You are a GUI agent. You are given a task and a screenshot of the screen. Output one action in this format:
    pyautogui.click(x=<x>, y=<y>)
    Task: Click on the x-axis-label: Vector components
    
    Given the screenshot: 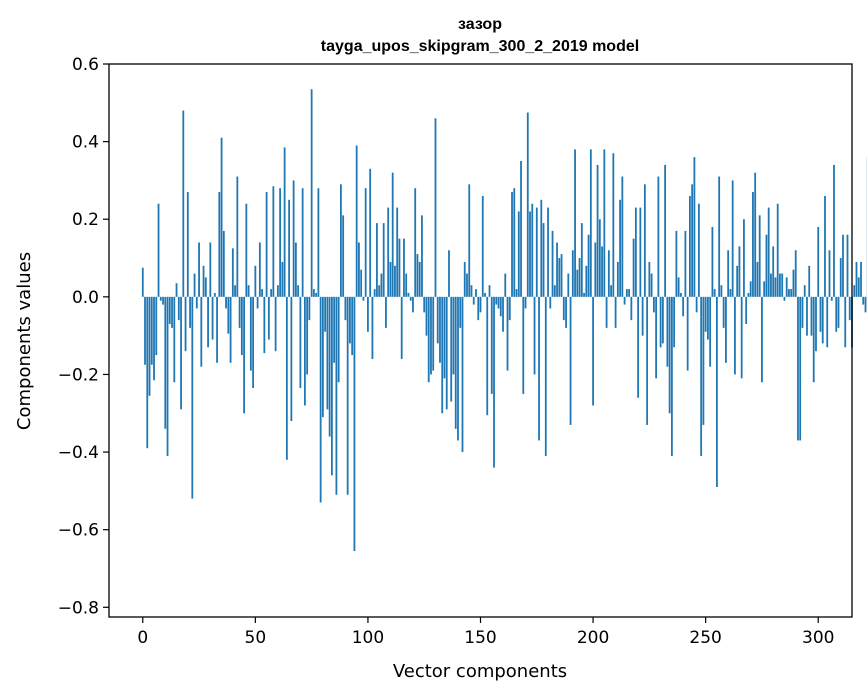 What is the action you would take?
    pyautogui.click(x=480, y=671)
    